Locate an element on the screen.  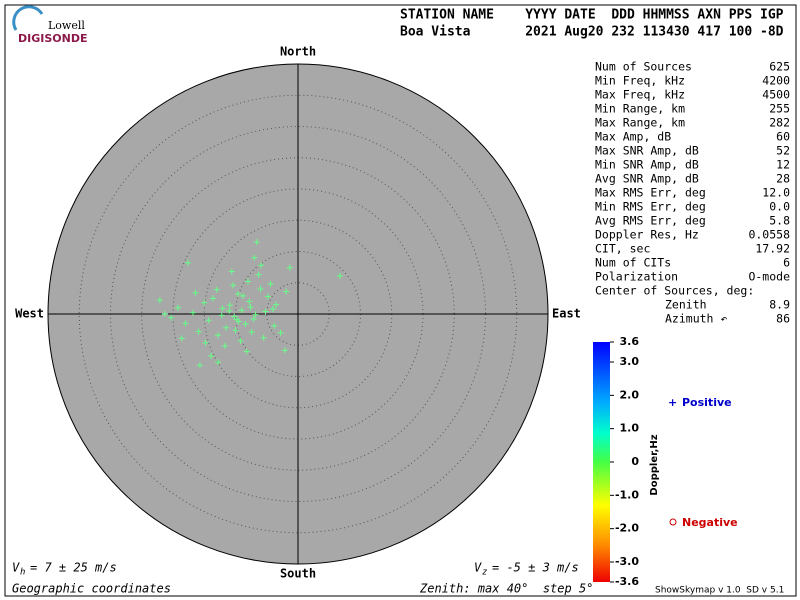
colorbar-tick-label: 2.0 is located at coordinates (630, 394).